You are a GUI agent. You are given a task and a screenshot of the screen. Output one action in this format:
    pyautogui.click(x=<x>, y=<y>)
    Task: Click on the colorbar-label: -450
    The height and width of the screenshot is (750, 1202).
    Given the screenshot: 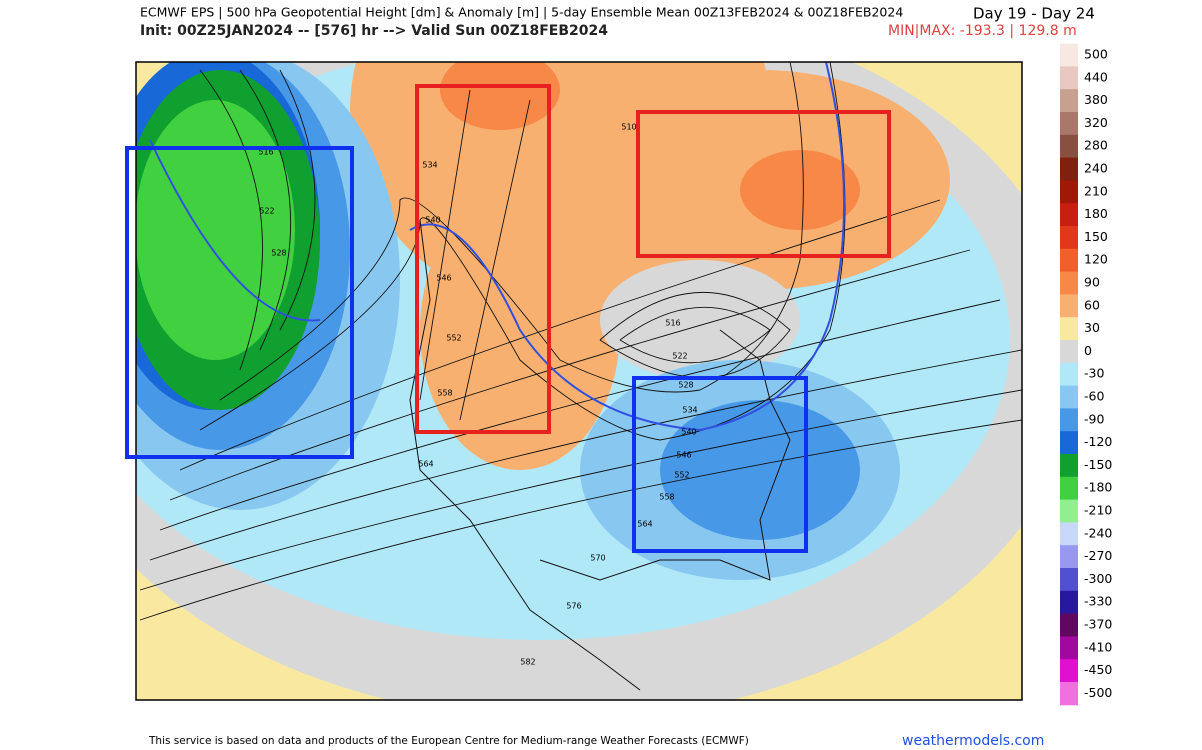 What is the action you would take?
    pyautogui.click(x=1098, y=669)
    